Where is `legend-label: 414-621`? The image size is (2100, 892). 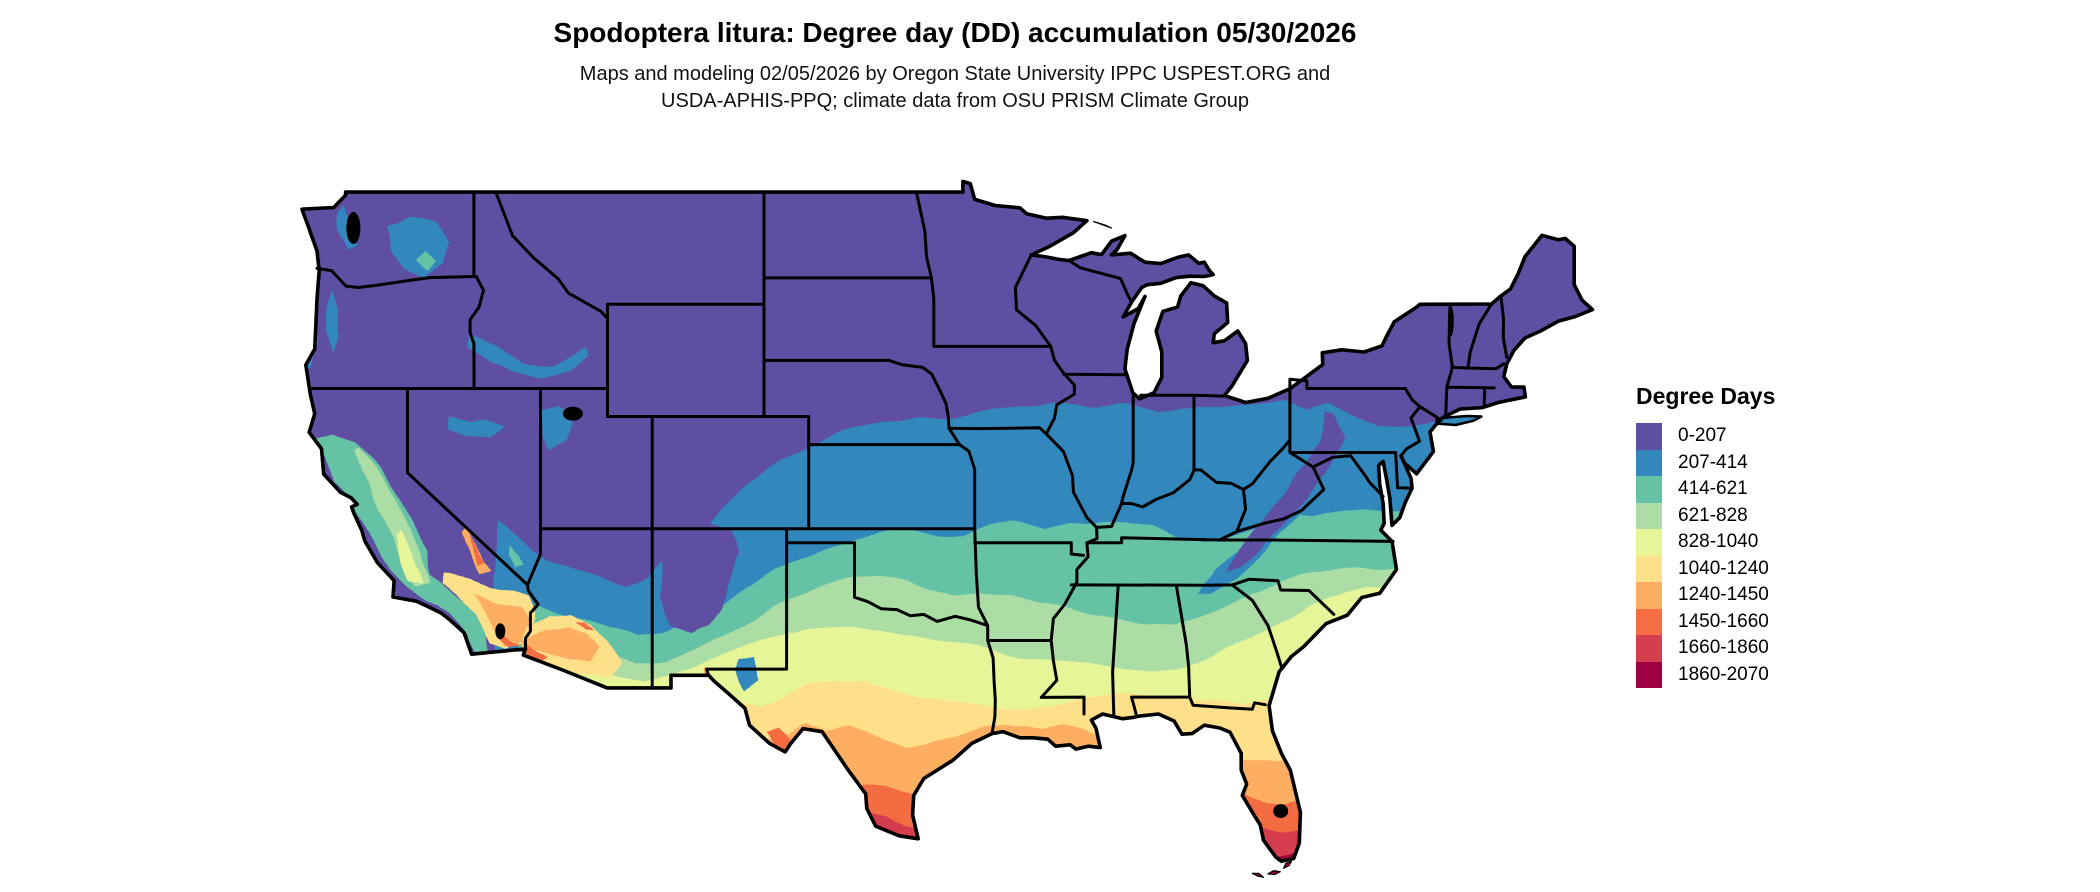
legend-label: 414-621 is located at coordinates (1713, 489).